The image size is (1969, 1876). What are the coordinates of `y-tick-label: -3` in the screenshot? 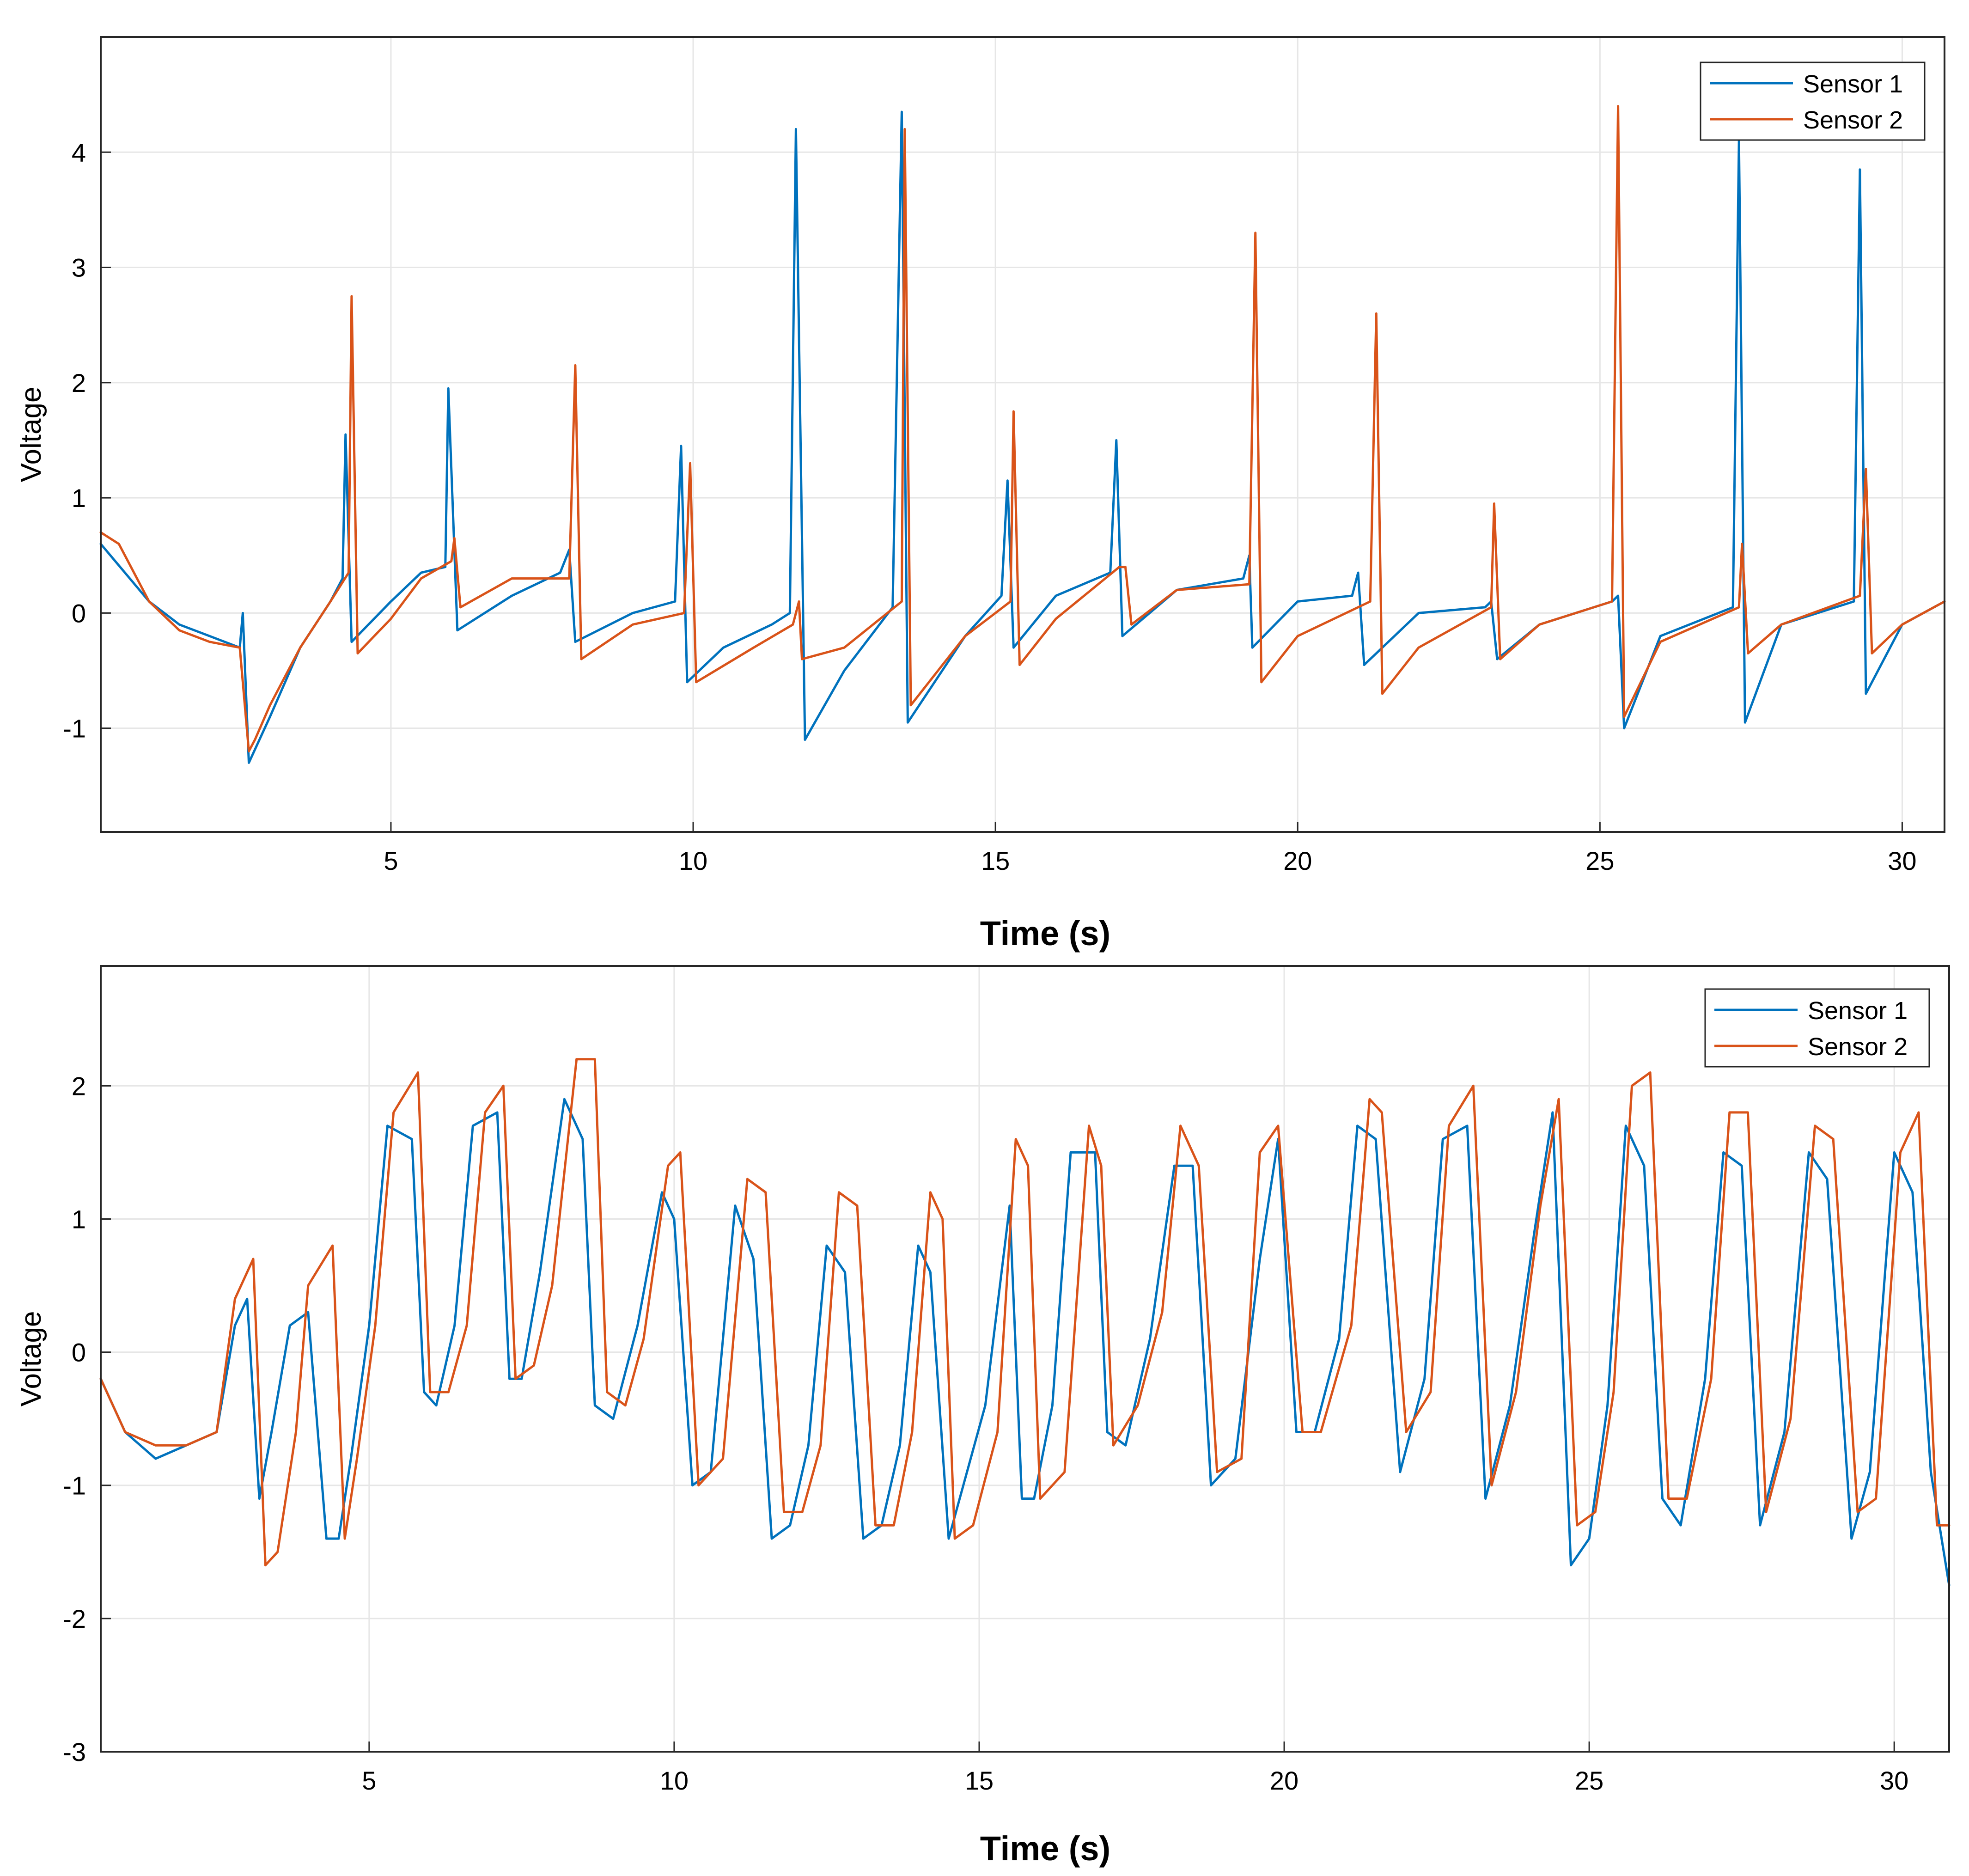 It's located at (74, 1751).